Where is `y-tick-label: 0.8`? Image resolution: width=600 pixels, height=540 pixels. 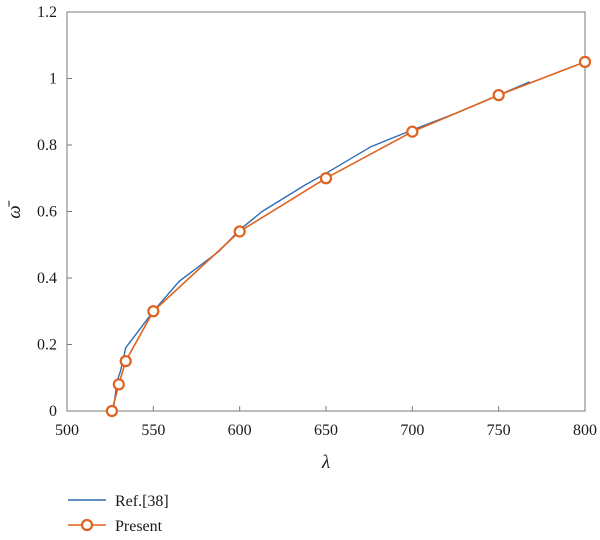
y-tick-label: 0.8 is located at coordinates (47, 145).